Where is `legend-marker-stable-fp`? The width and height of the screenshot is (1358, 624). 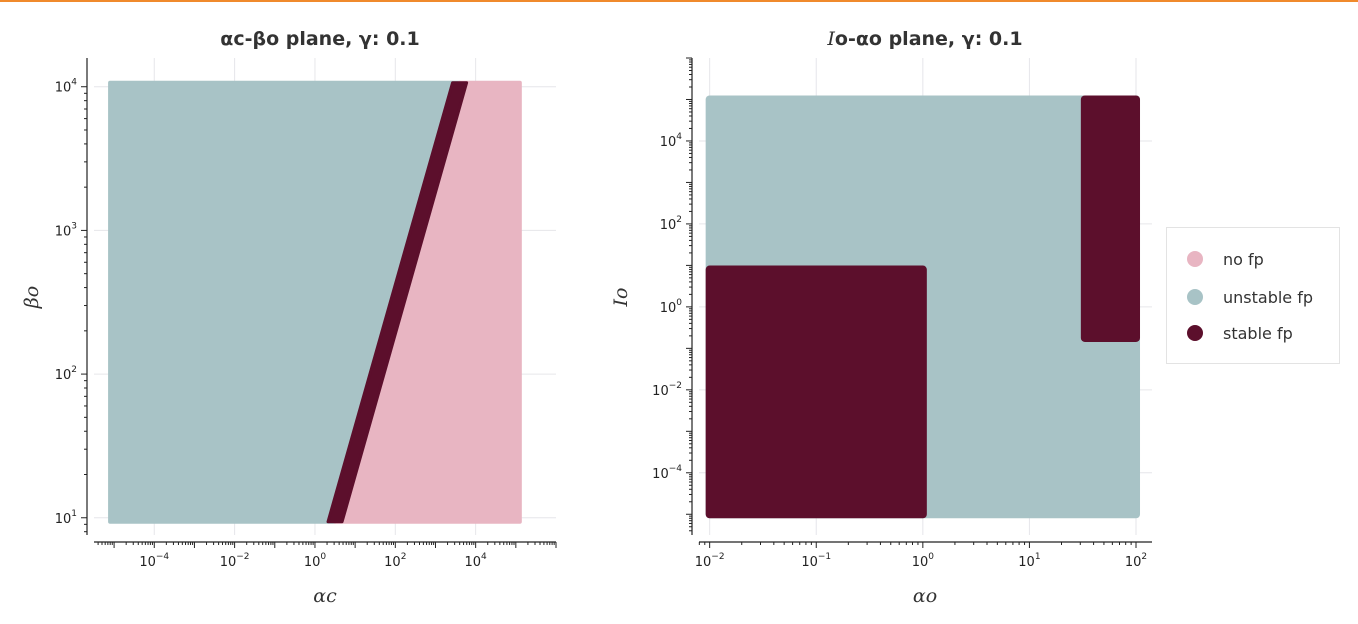
legend-marker-stable-fp is located at coordinates (1195, 333).